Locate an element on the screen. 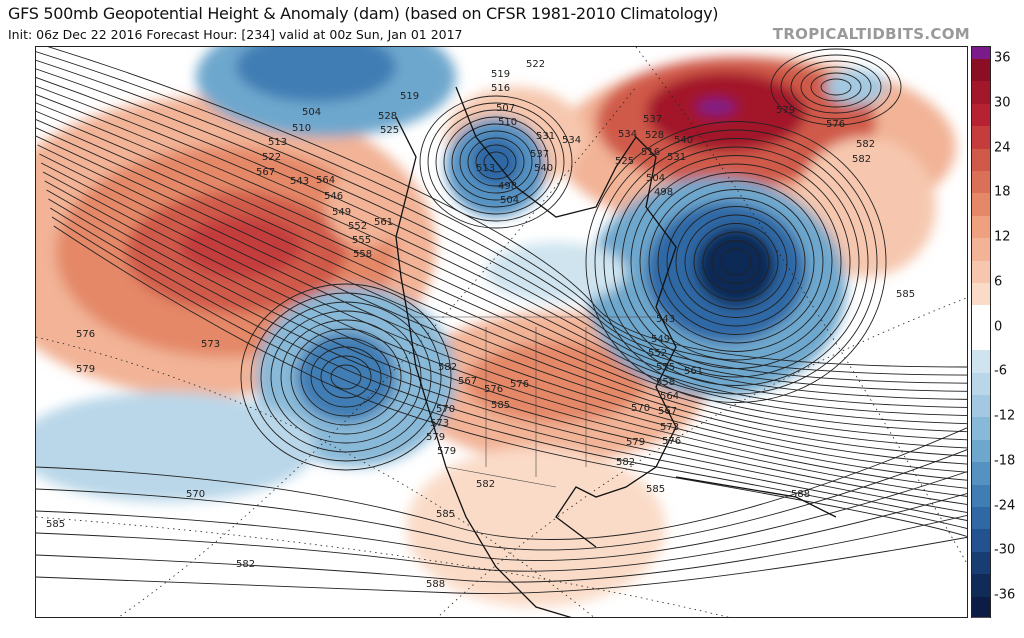  colorbar is located at coordinates (981, 332).